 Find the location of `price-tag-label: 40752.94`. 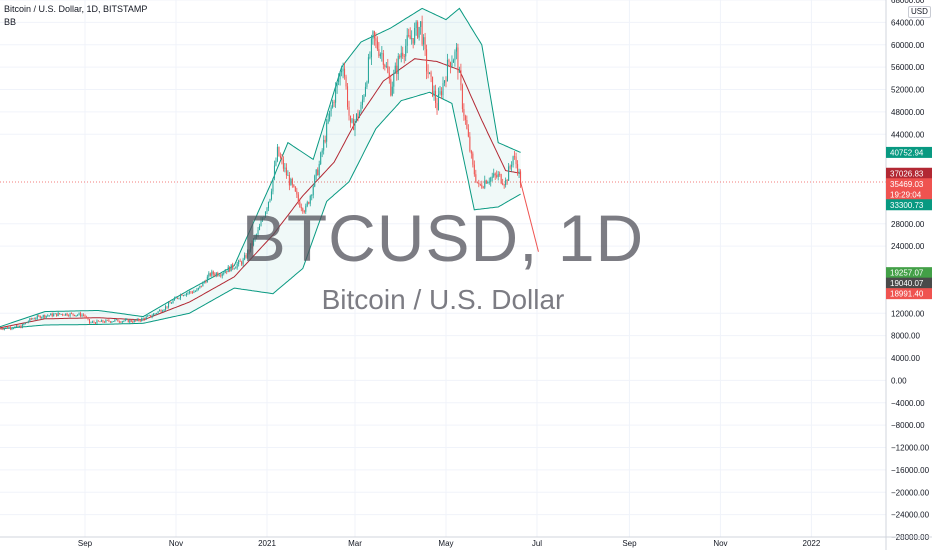

price-tag-label: 40752.94 is located at coordinates (907, 152).